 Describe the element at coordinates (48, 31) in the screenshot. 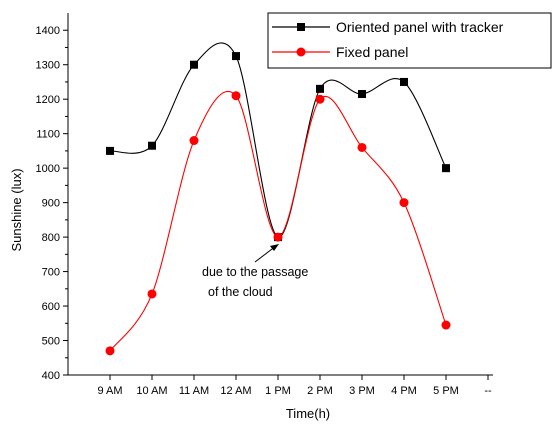

I see `y-tick-label: 1400` at that location.